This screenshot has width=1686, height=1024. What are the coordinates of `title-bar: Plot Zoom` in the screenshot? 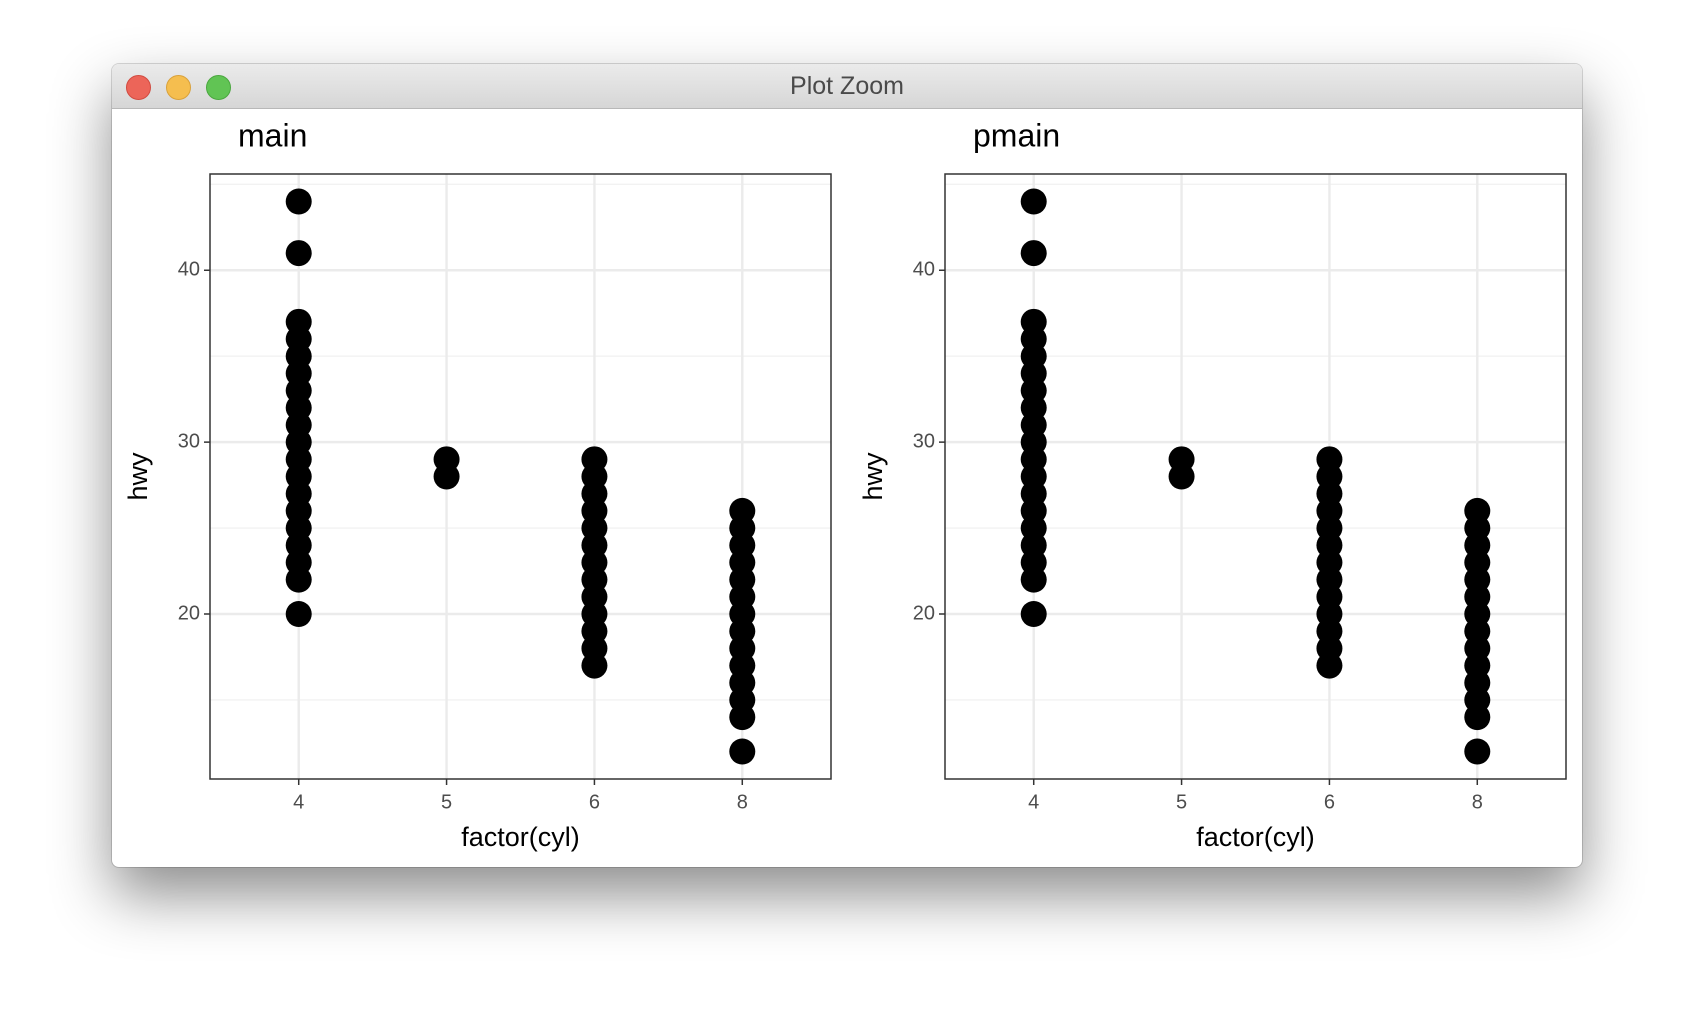 It's located at (847, 86).